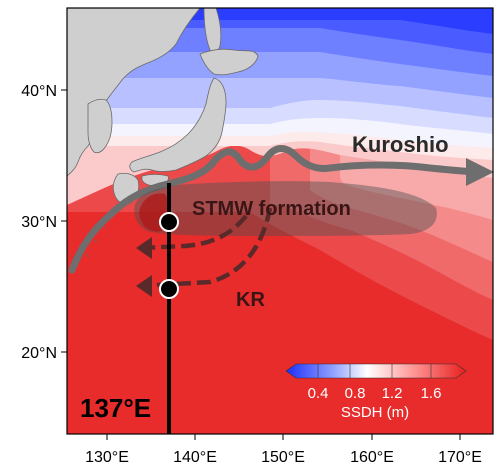 This screenshot has height=470, width=500. I want to click on latitude-tick-labels: 40°N 30°N 20°N, so click(39, 222).